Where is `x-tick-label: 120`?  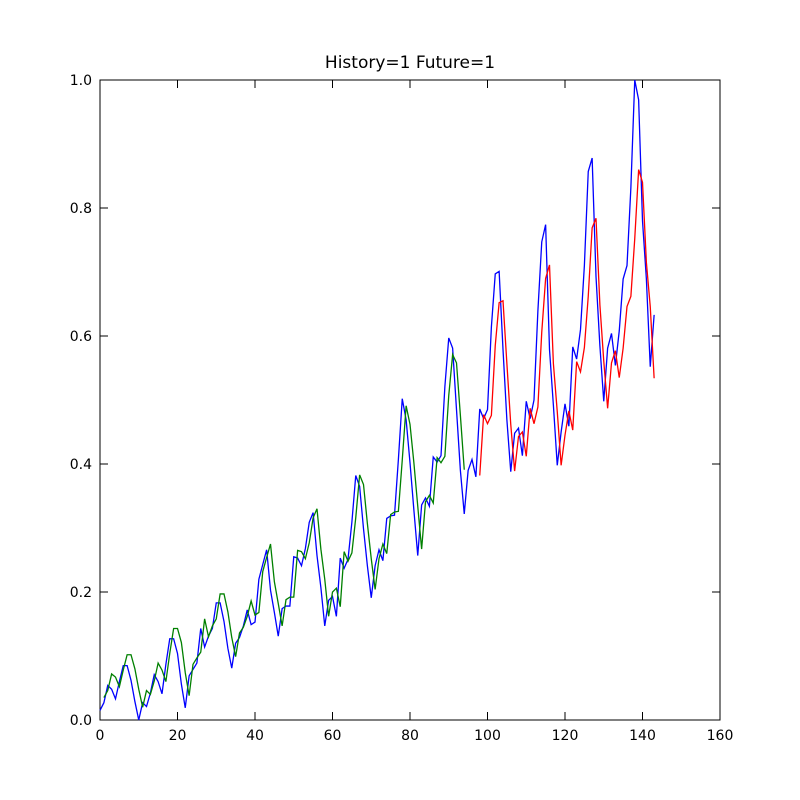
x-tick-label: 120 is located at coordinates (565, 736).